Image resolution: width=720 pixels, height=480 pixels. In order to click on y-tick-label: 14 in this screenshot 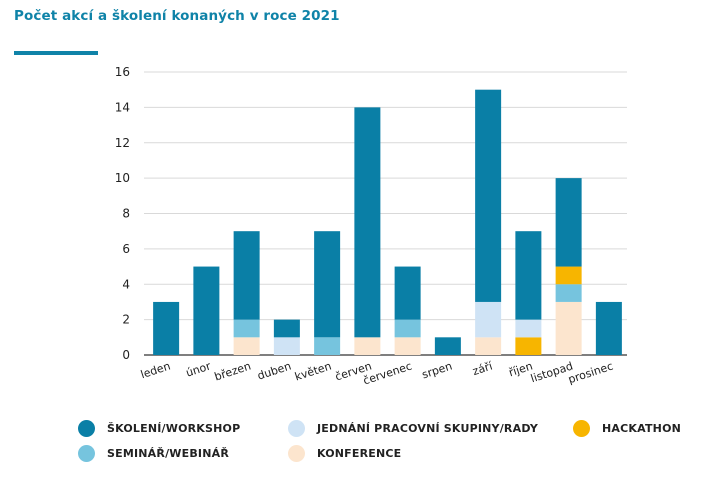, I will do `click(122, 107)`.